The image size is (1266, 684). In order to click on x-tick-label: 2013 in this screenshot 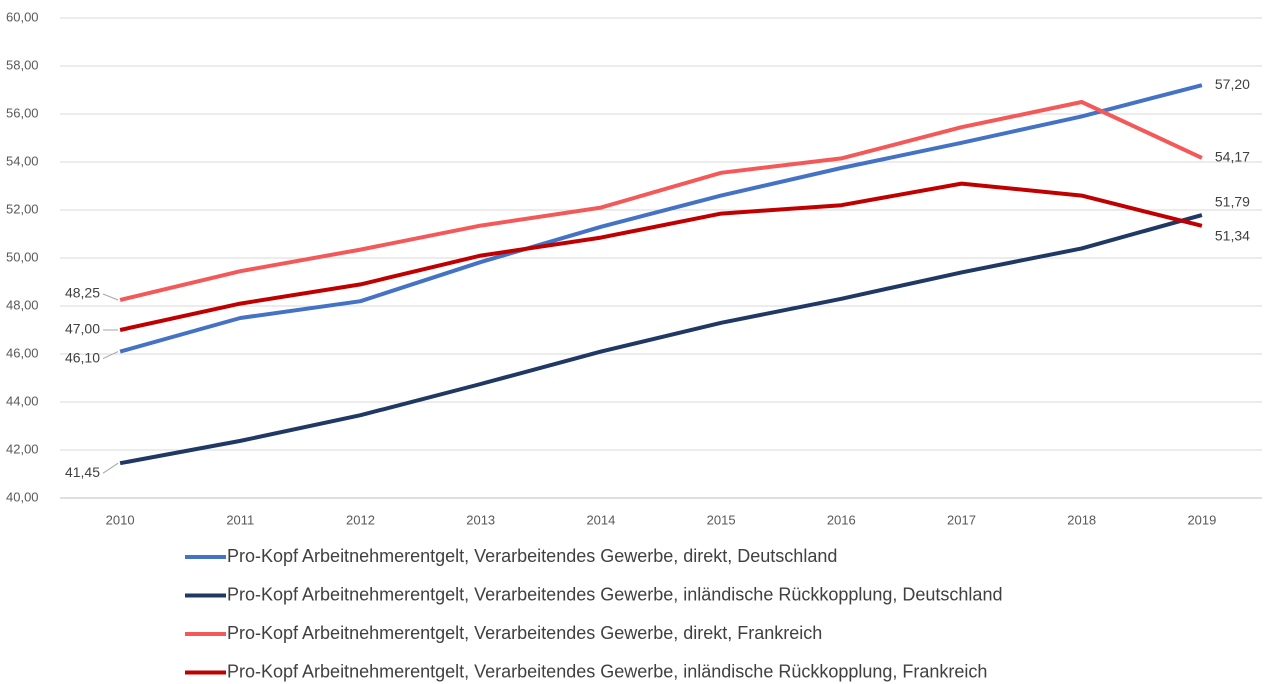, I will do `click(480, 519)`.